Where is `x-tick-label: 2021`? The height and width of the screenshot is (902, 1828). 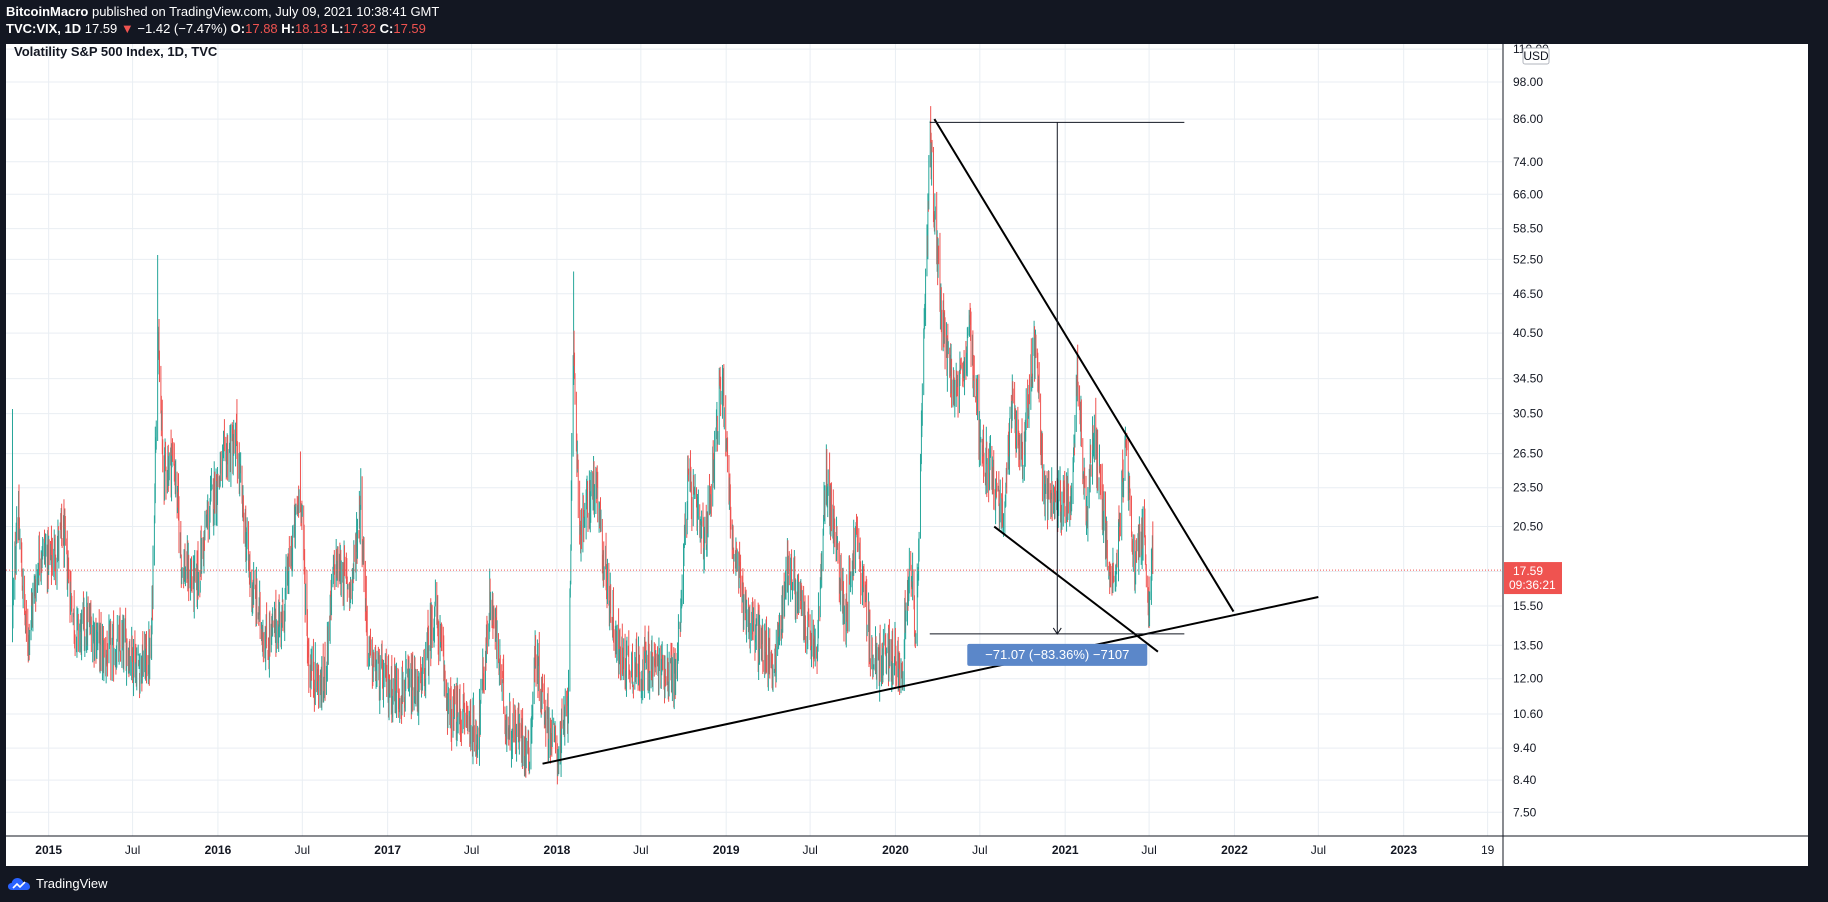 x-tick-label: 2021 is located at coordinates (1065, 850).